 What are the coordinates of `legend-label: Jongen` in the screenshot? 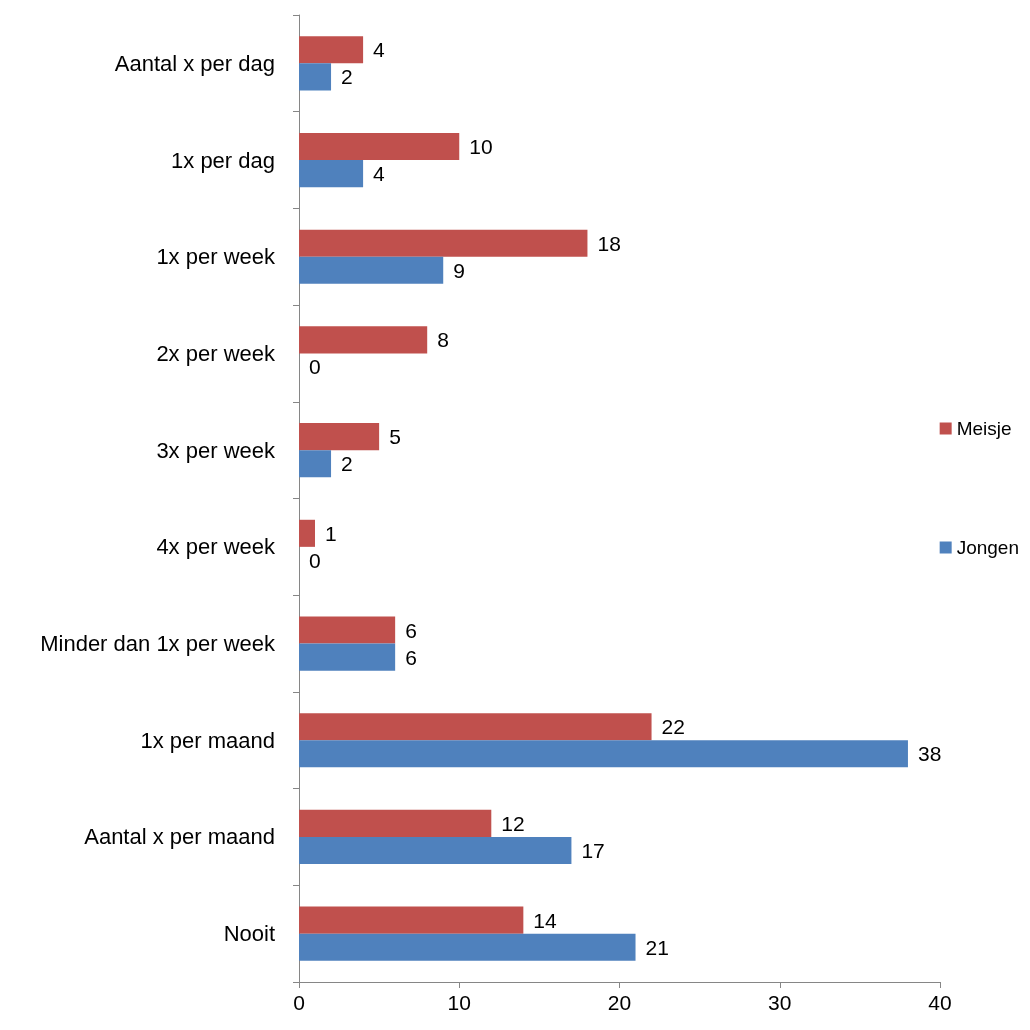 It's located at (988, 547).